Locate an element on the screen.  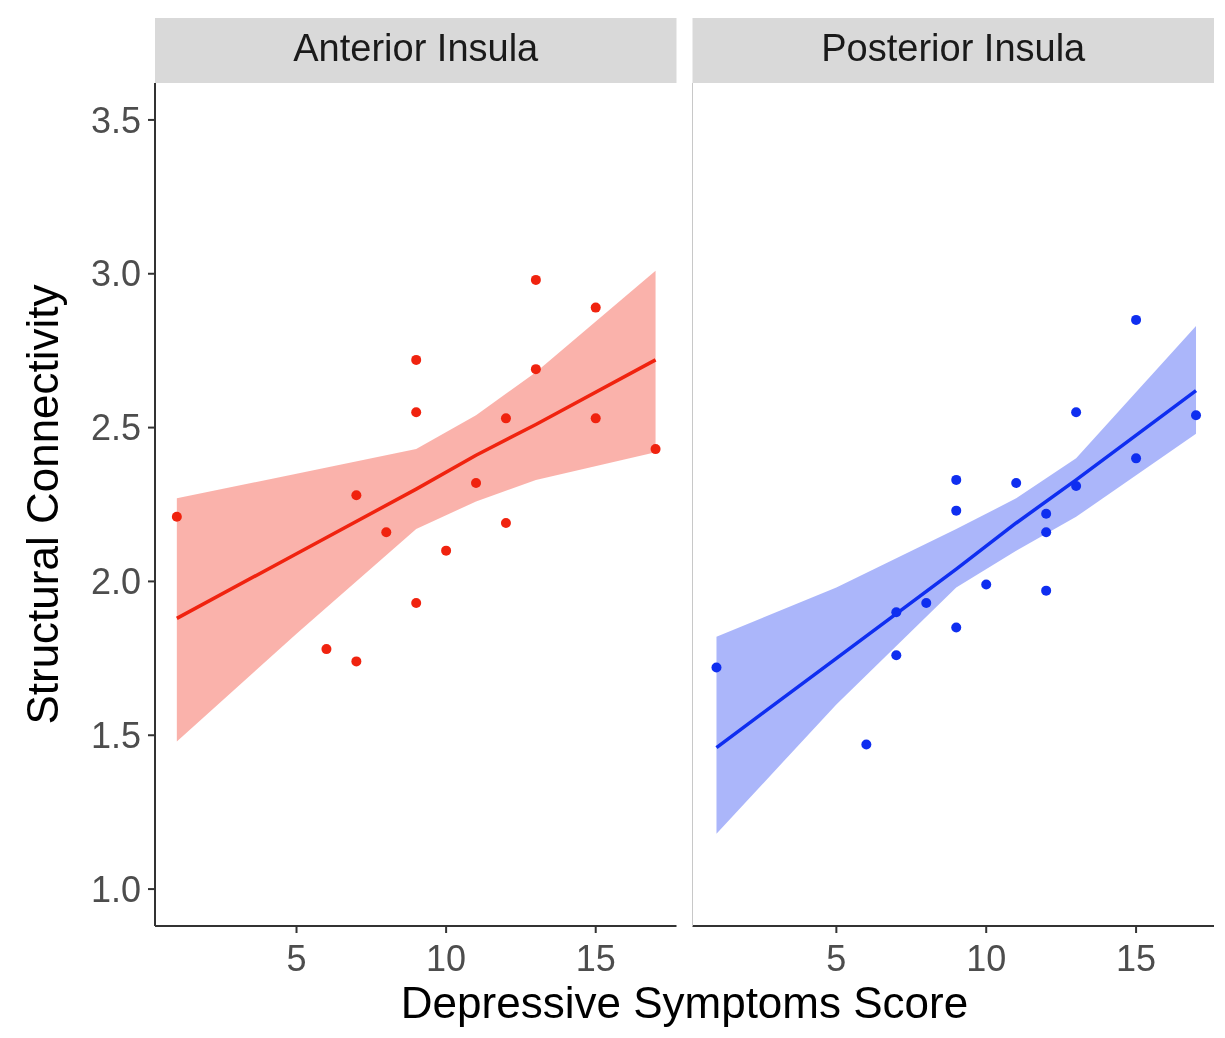
y-tick-label: 2.0 is located at coordinates (115, 582).